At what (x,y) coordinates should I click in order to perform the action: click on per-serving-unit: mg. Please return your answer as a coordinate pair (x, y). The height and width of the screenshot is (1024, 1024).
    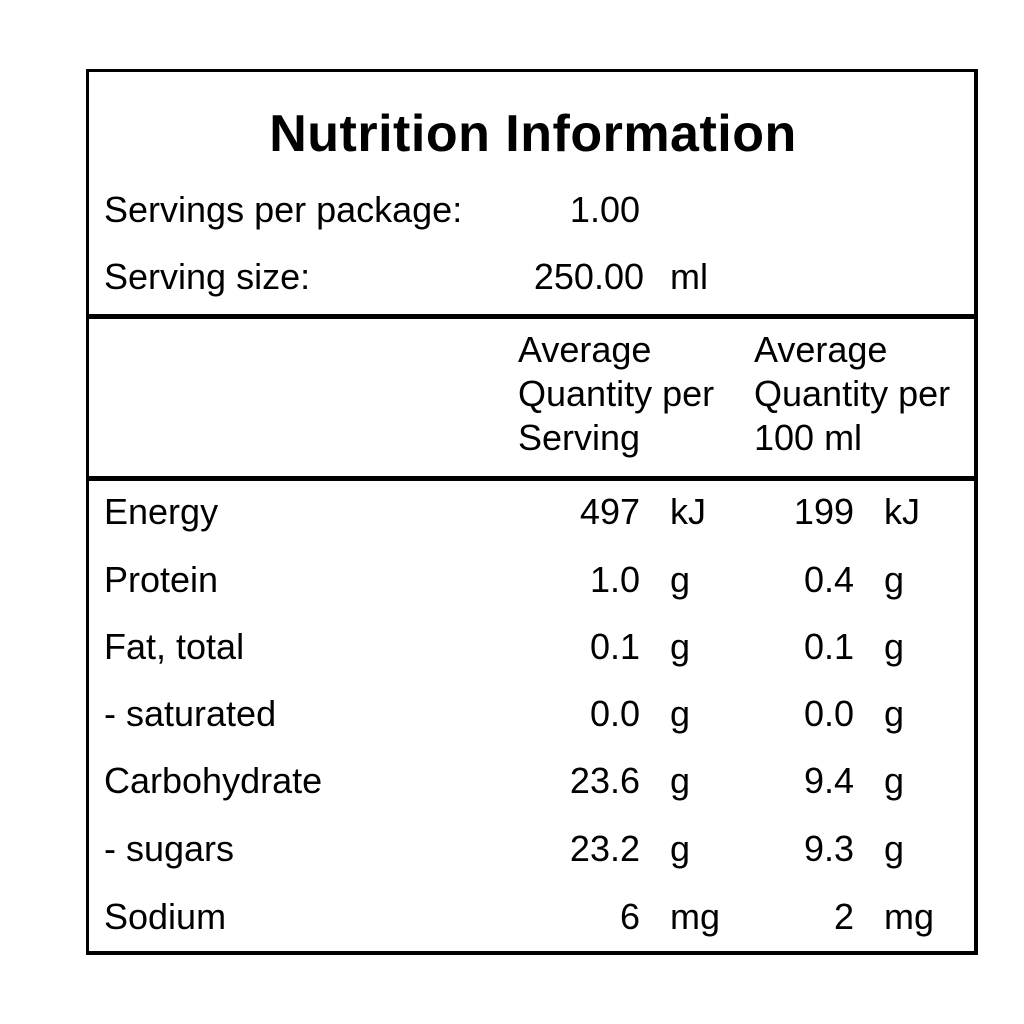
    Looking at the image, I should click on (695, 916).